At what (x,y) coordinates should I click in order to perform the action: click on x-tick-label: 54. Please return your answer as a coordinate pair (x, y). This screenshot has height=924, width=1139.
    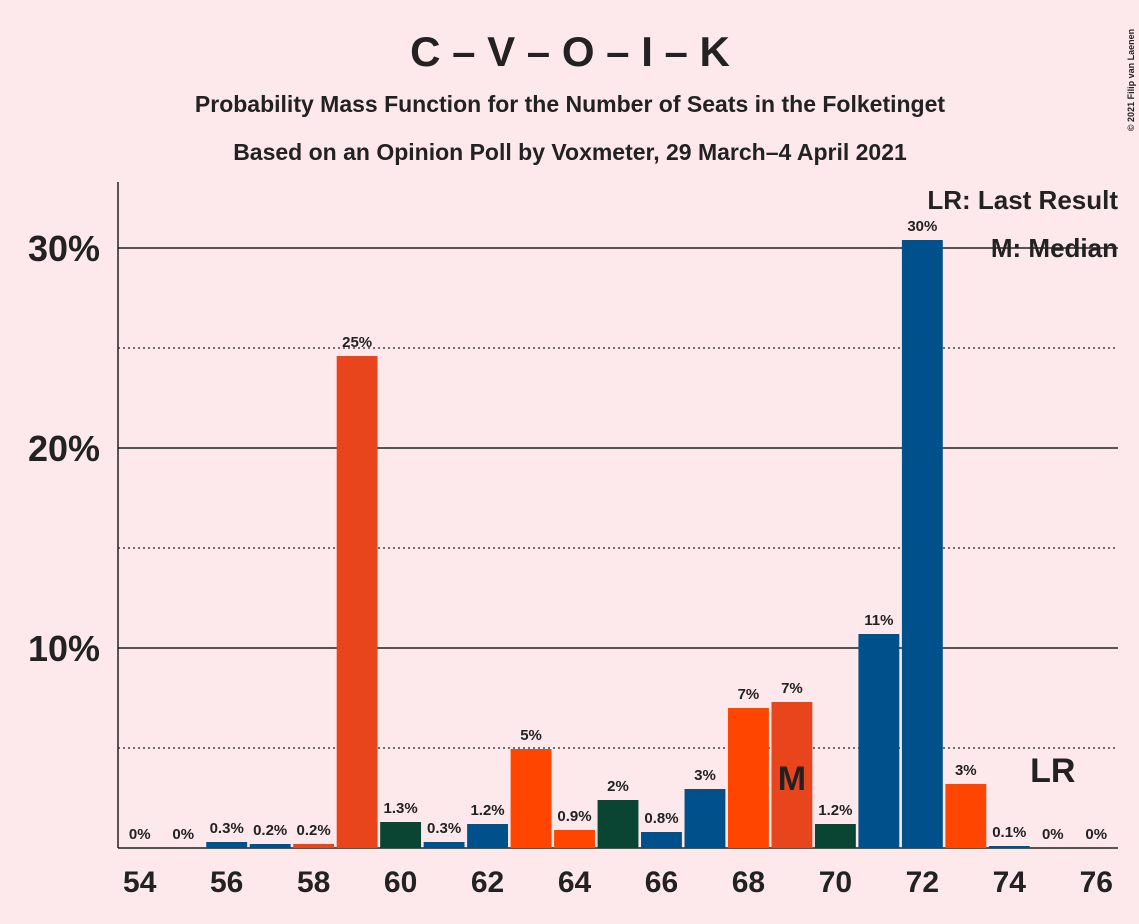
    Looking at the image, I should click on (140, 882).